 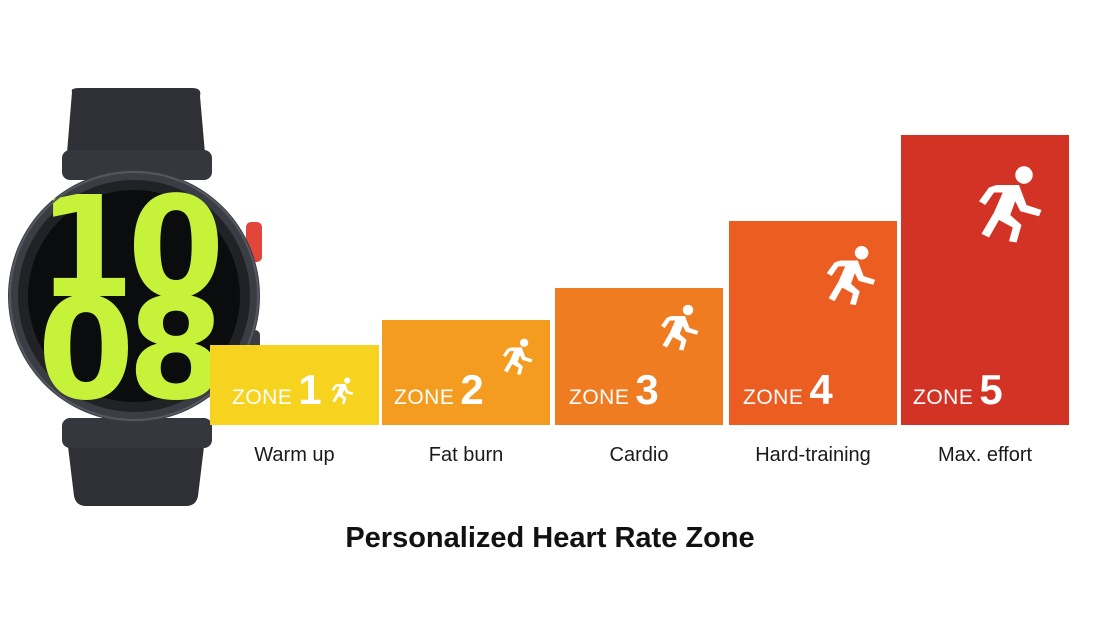 I want to click on zone-bar-2: ZONE 2, so click(x=466, y=372).